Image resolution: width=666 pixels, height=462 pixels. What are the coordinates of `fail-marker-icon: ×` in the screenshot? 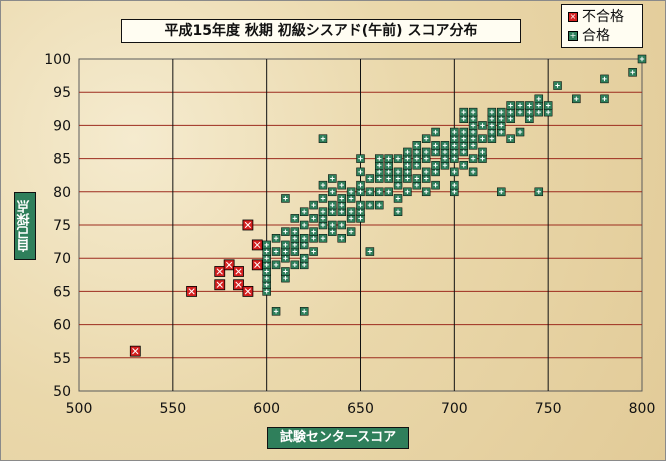 It's located at (573, 17).